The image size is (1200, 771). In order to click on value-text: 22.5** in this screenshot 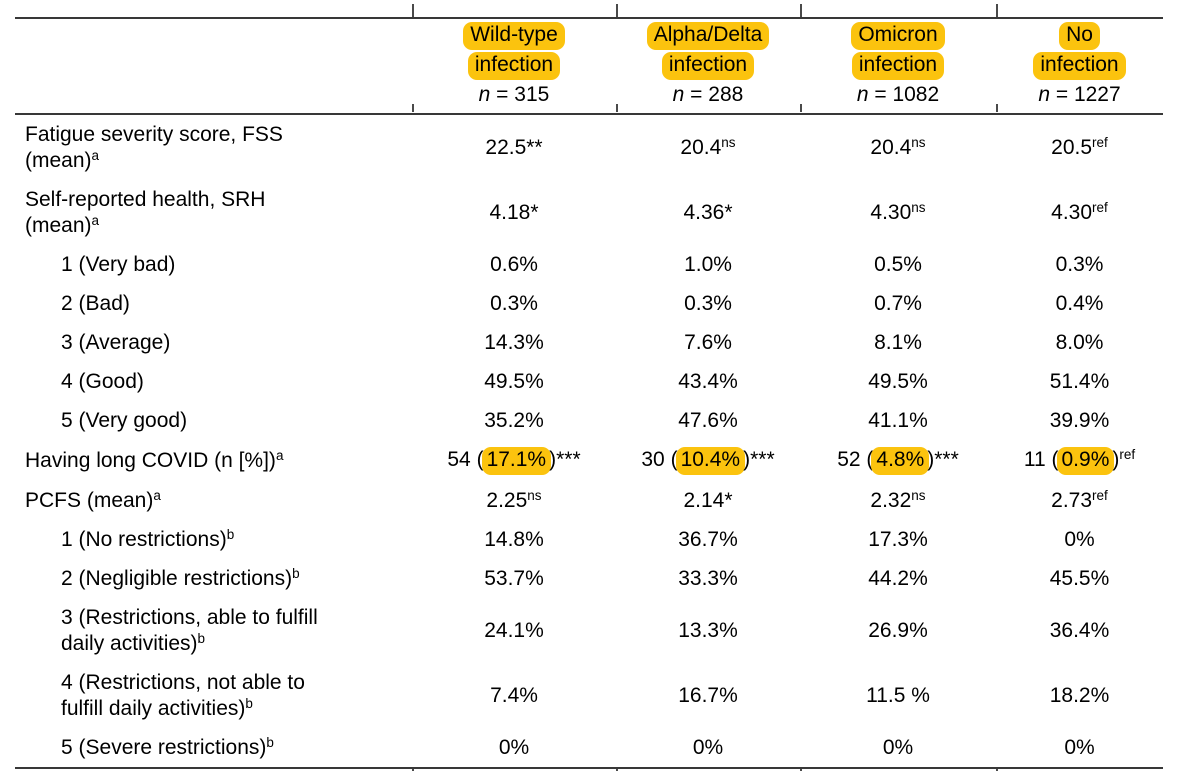, I will do `click(514, 147)`.